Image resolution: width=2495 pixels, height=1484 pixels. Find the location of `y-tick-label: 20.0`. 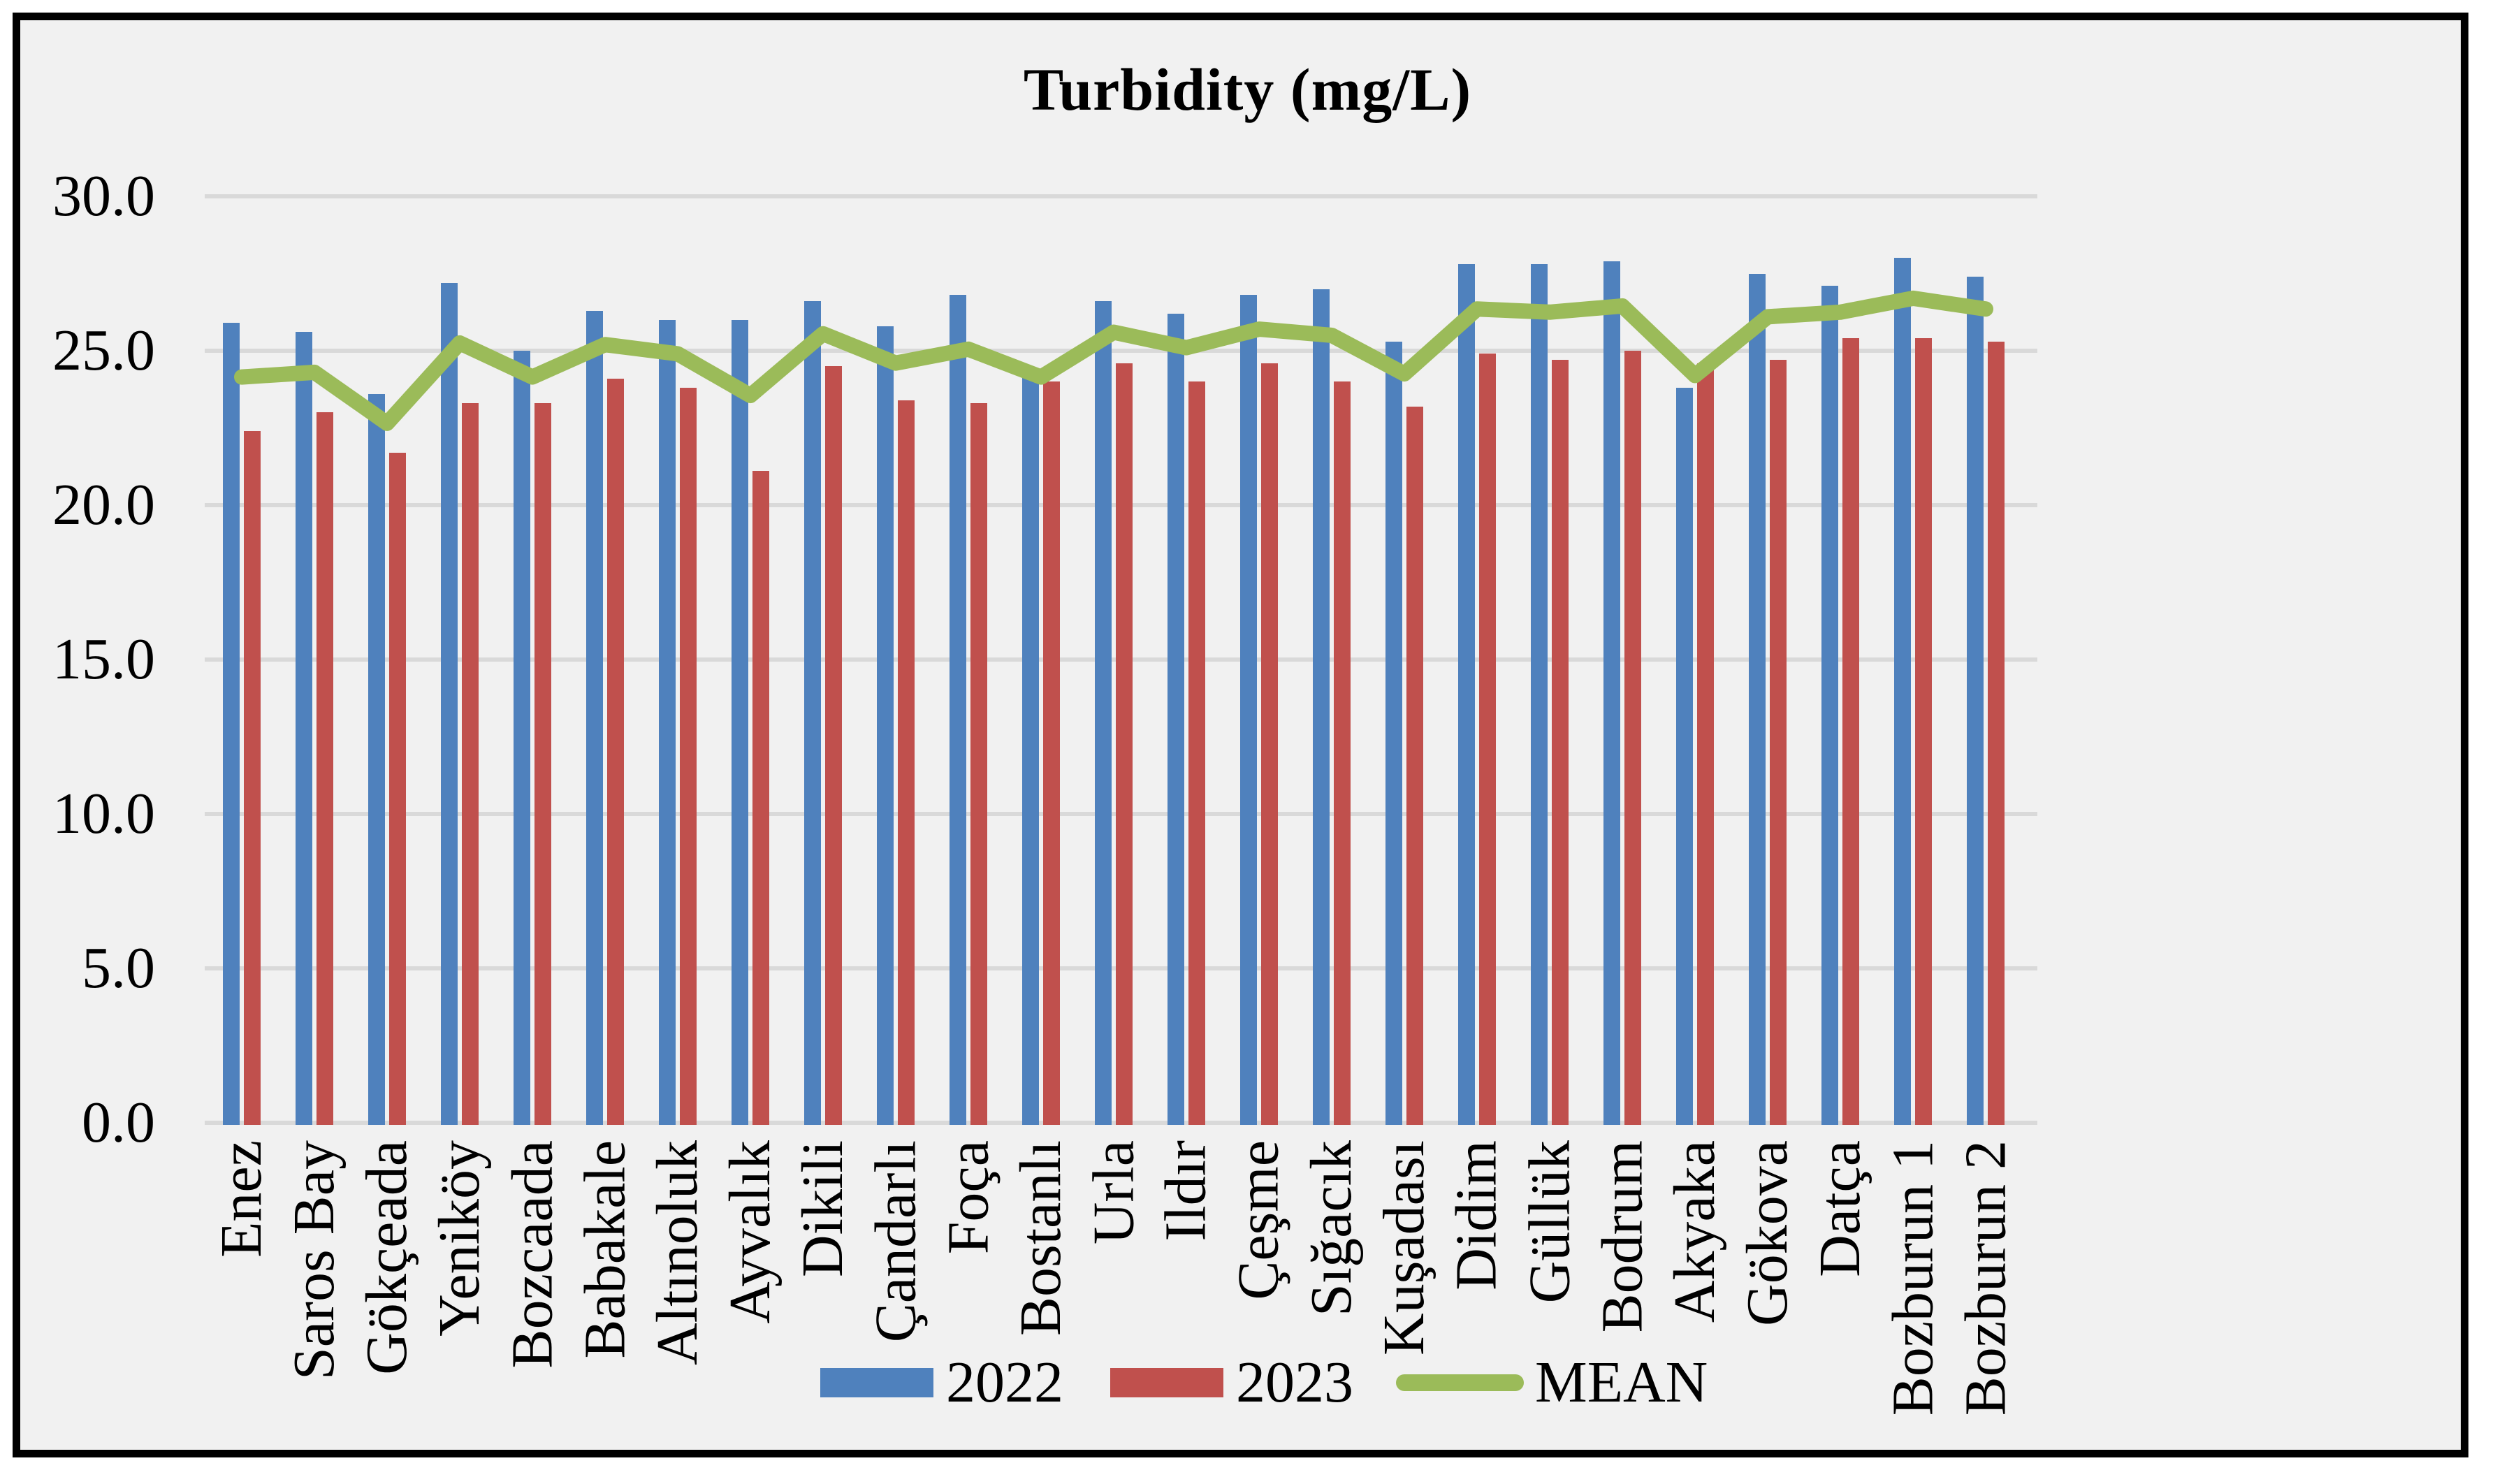

y-tick-label: 20.0 is located at coordinates (103, 504).